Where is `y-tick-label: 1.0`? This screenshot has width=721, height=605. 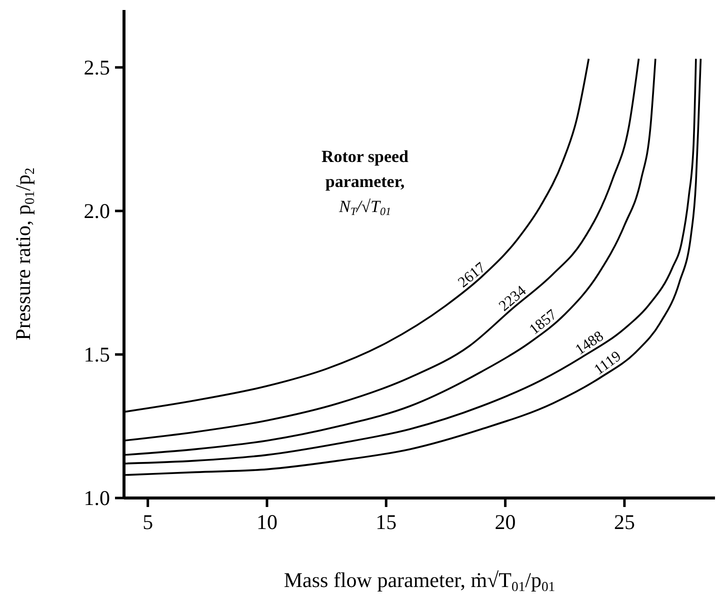 y-tick-label: 1.0 is located at coordinates (97, 498).